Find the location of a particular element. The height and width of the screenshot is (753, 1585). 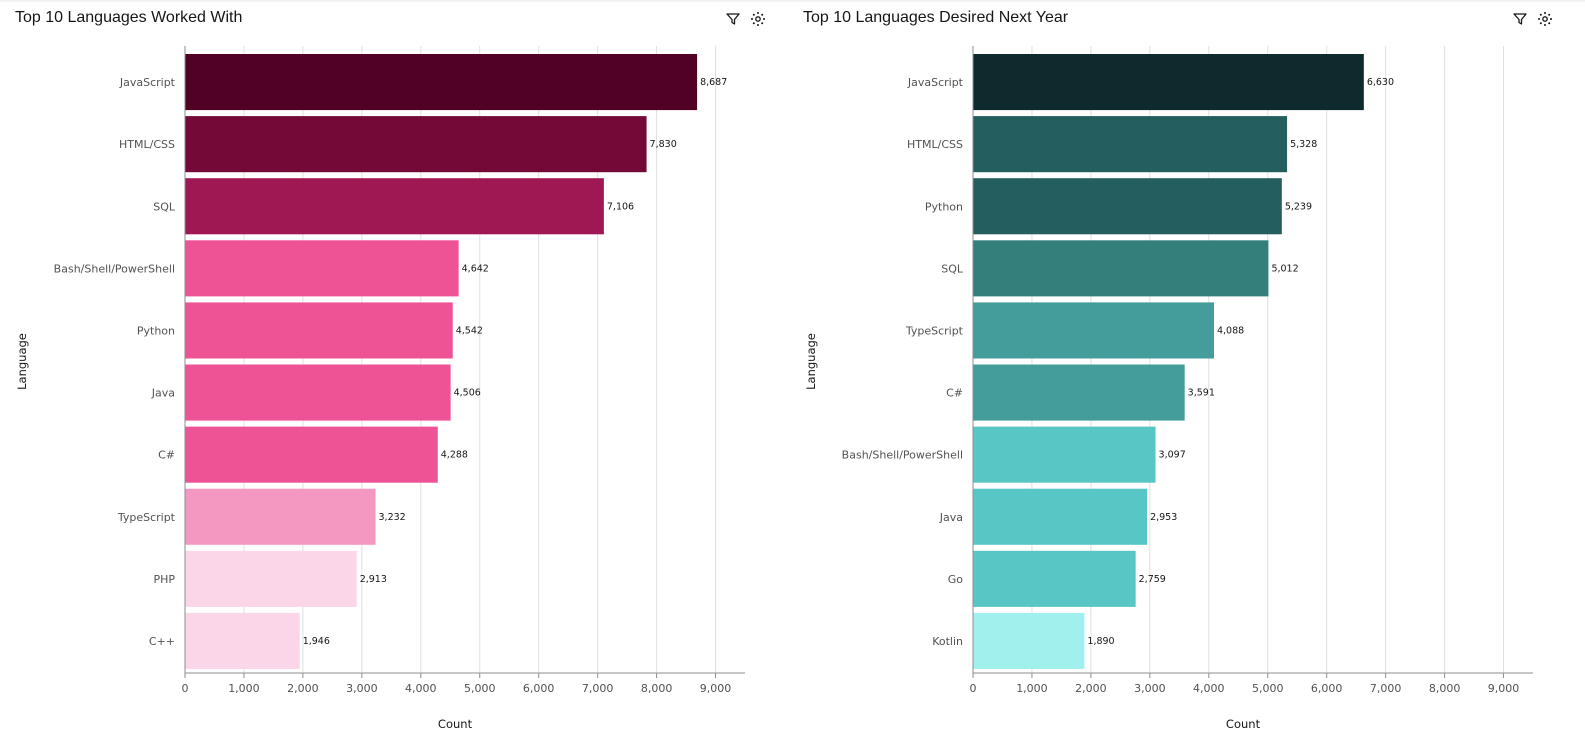

chart-title: Top 10 Languages Desired Next Year is located at coordinates (936, 17).